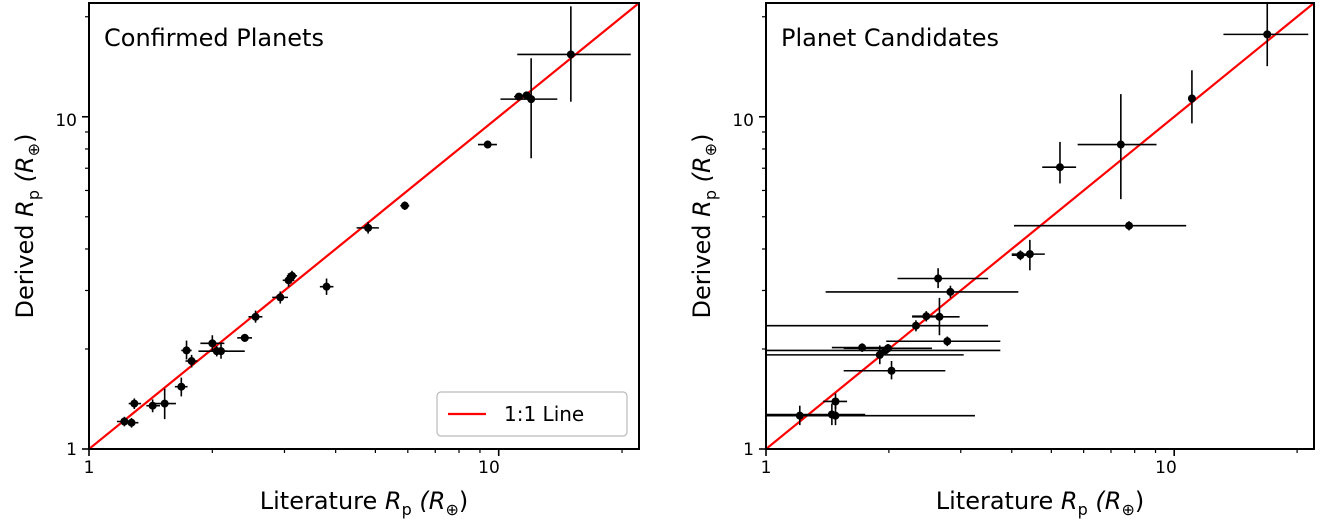 The height and width of the screenshot is (522, 1332). What do you see at coordinates (544, 414) in the screenshot?
I see `legend-label: 1:1 Line` at bounding box center [544, 414].